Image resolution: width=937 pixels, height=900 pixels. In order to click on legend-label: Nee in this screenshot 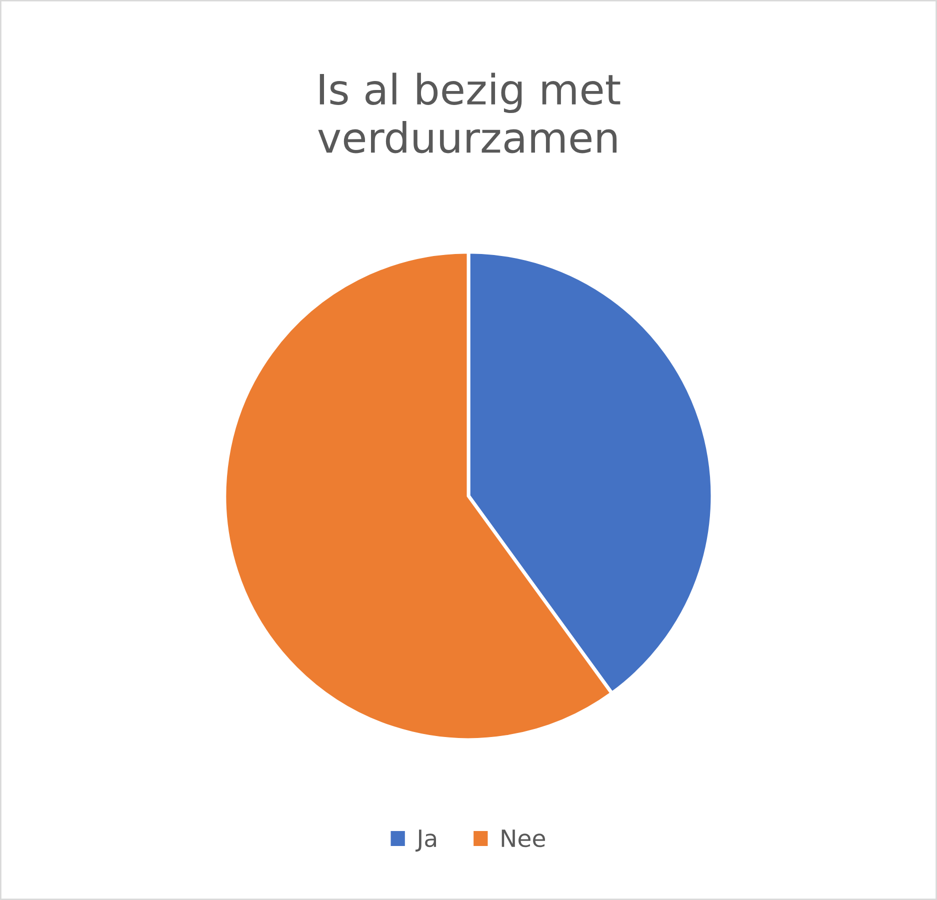, I will do `click(523, 839)`.